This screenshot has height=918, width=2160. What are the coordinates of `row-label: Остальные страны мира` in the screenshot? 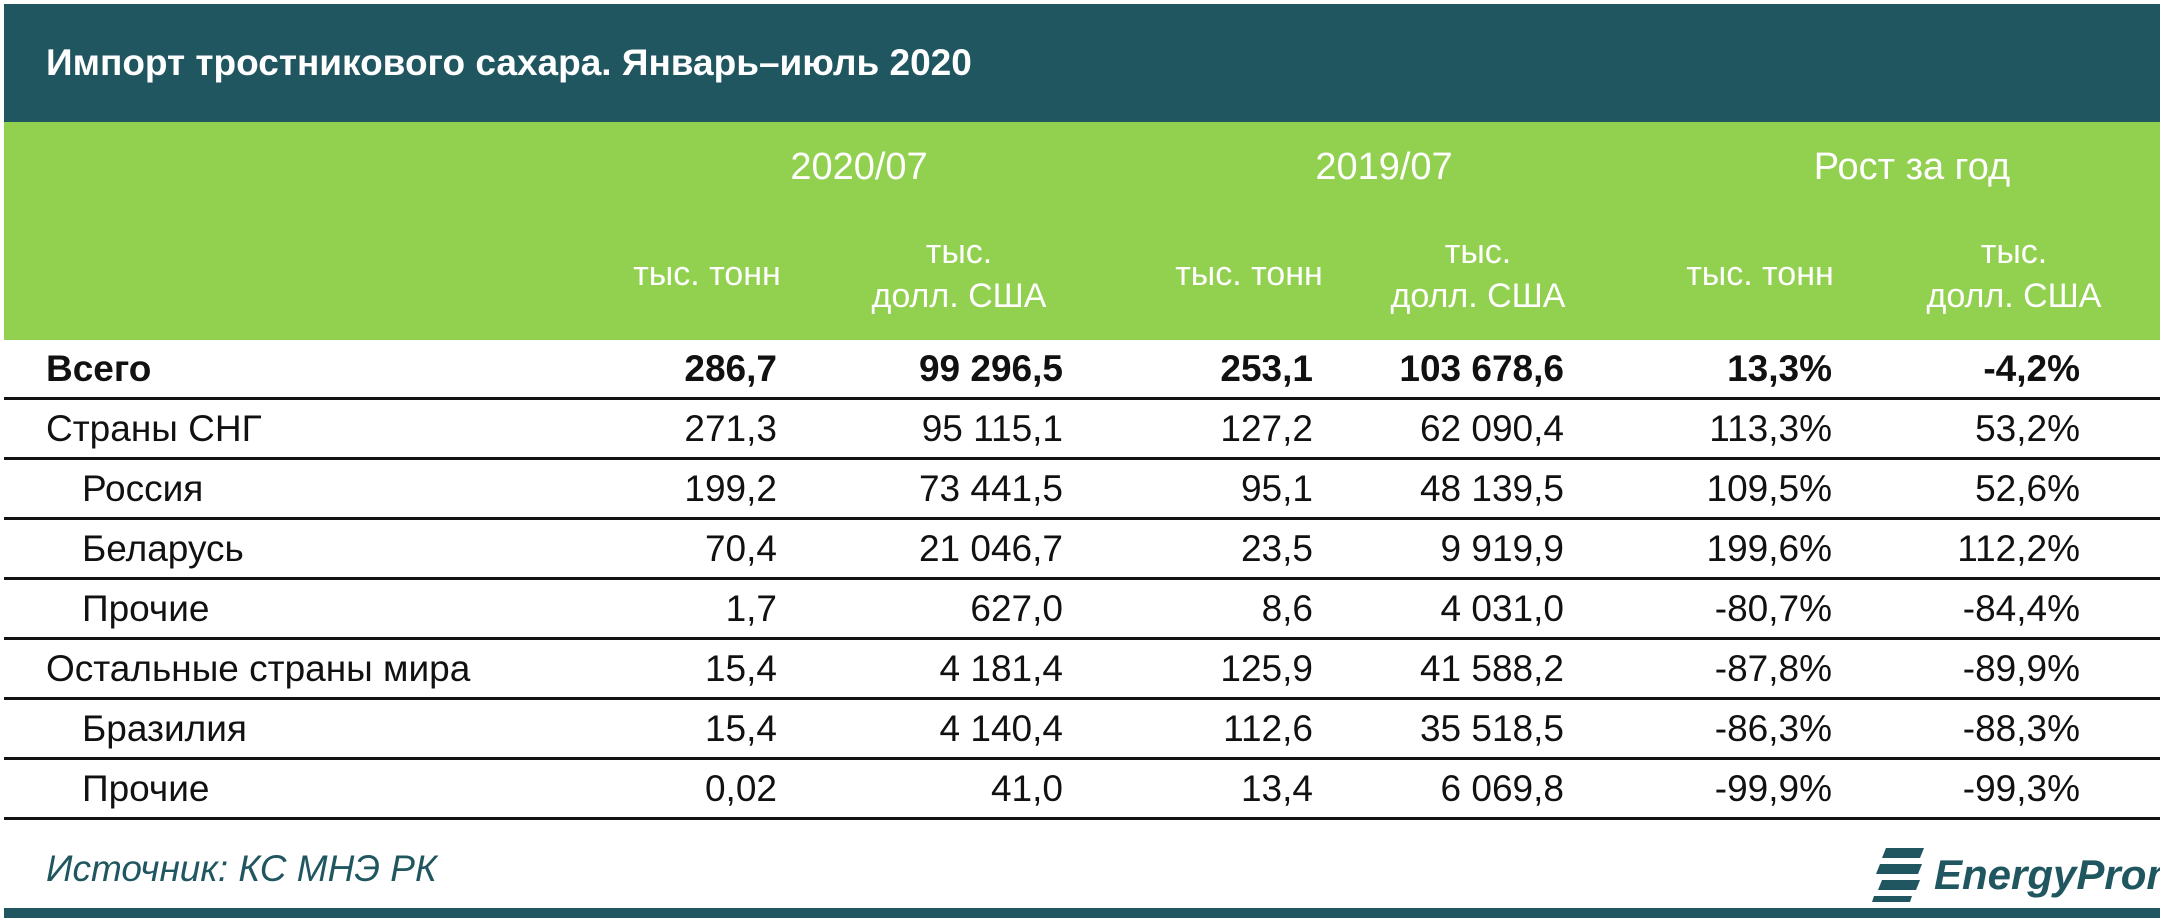 It's located at (297, 669).